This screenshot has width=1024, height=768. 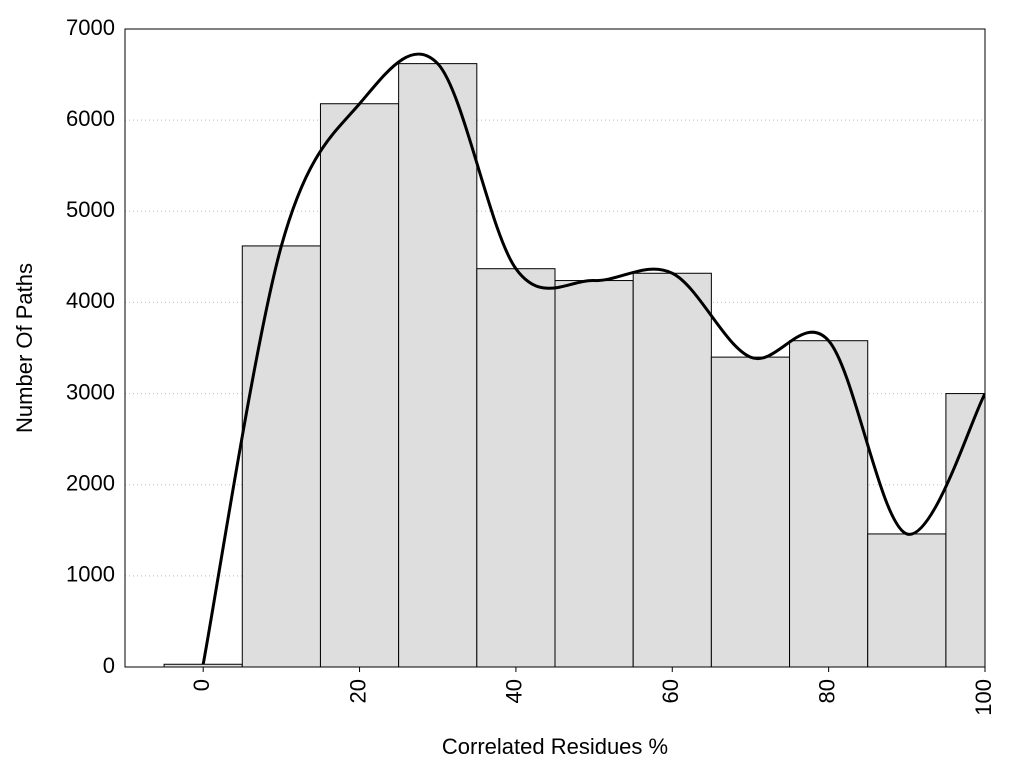 I want to click on x-tick-label: 40, so click(x=514, y=691).